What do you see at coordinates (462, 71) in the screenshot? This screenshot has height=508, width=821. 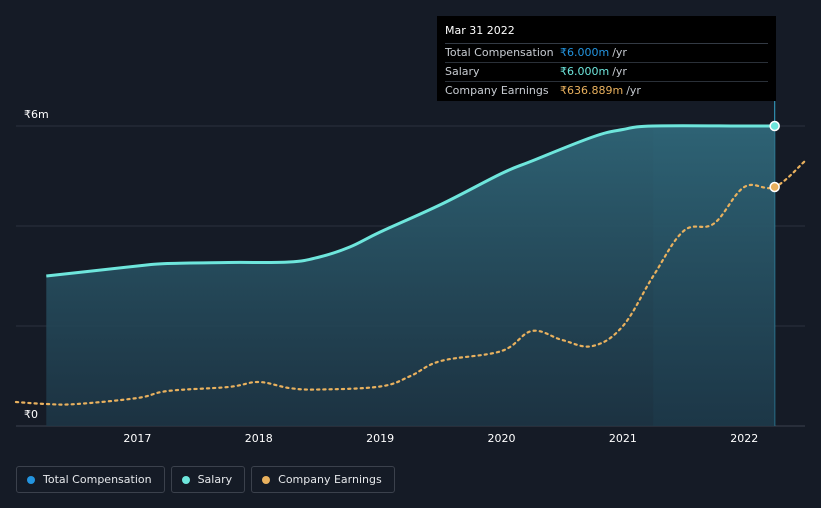 I see `tooltip-label: Salary` at bounding box center [462, 71].